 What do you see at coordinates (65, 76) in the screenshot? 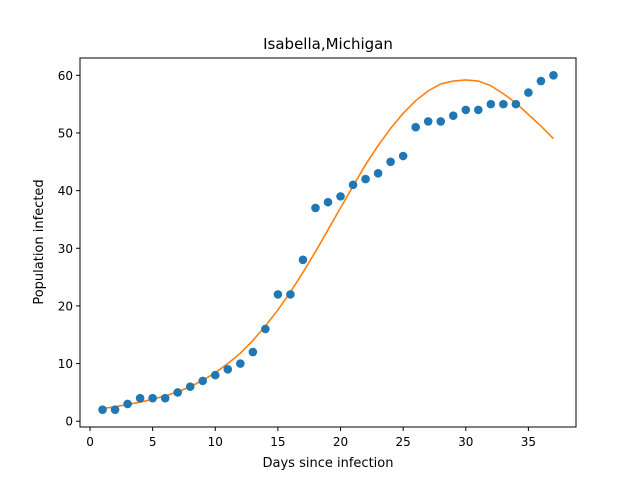
I see `y-tick-label: 60` at bounding box center [65, 76].